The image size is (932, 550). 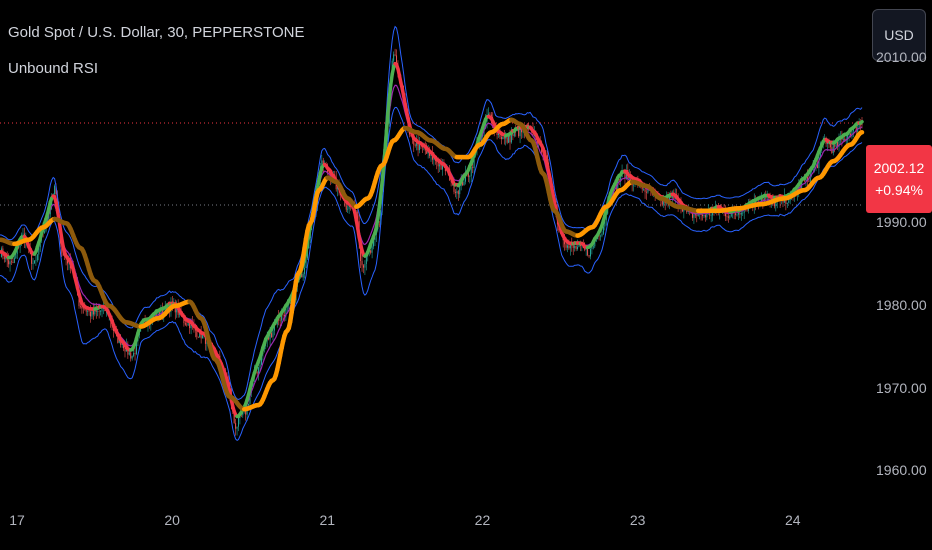 I want to click on price-tick-label: 1980.00, so click(x=901, y=304).